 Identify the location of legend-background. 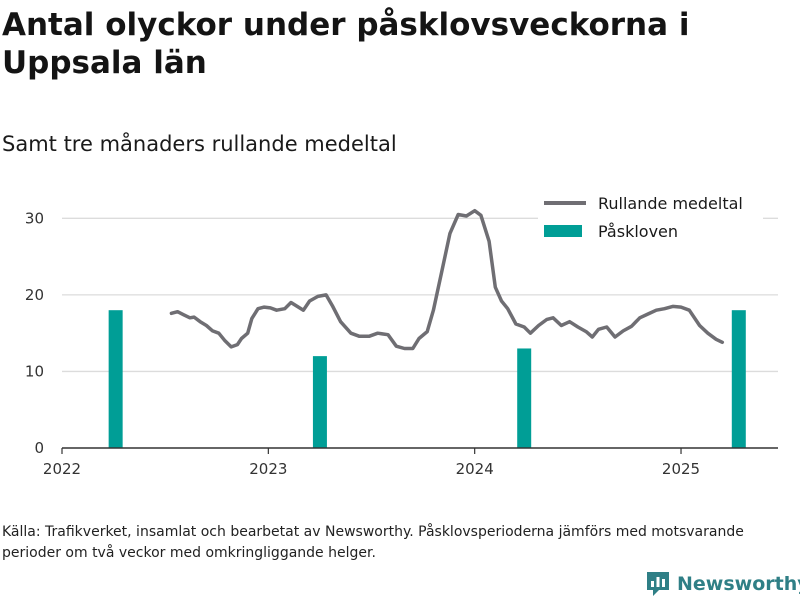
(650, 219).